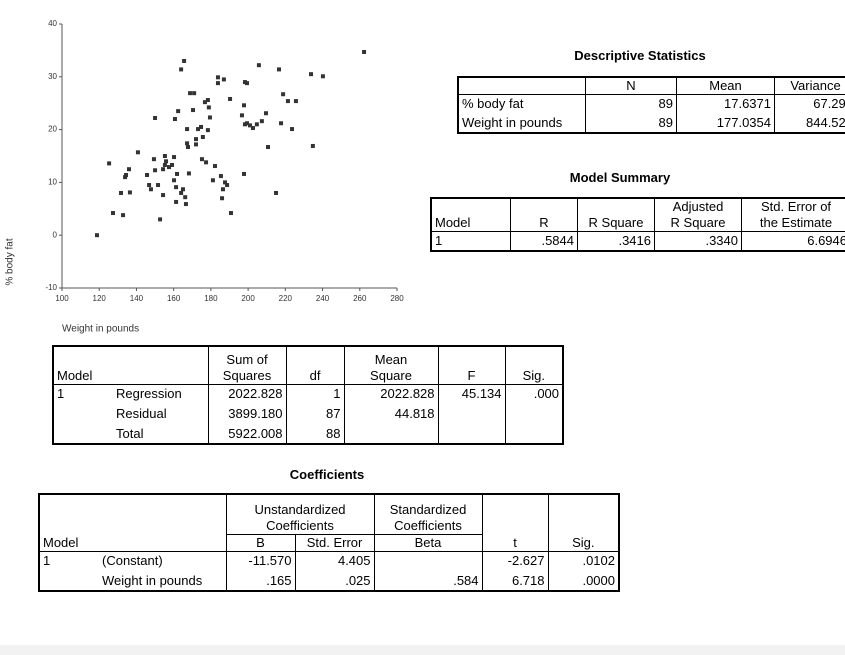 This screenshot has width=845, height=655. What do you see at coordinates (725, 86) in the screenshot?
I see `header-cell: Mean` at bounding box center [725, 86].